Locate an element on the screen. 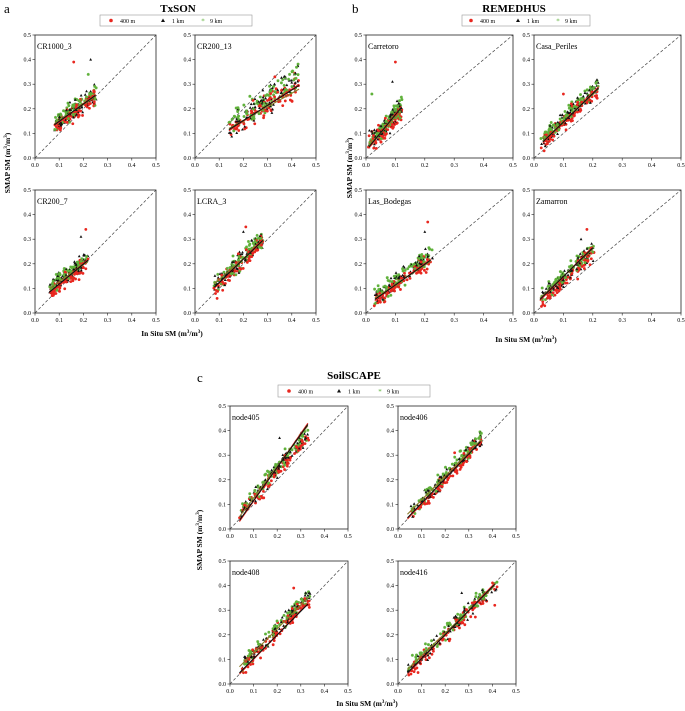  legend-label-9km: 9 km is located at coordinates (393, 393).